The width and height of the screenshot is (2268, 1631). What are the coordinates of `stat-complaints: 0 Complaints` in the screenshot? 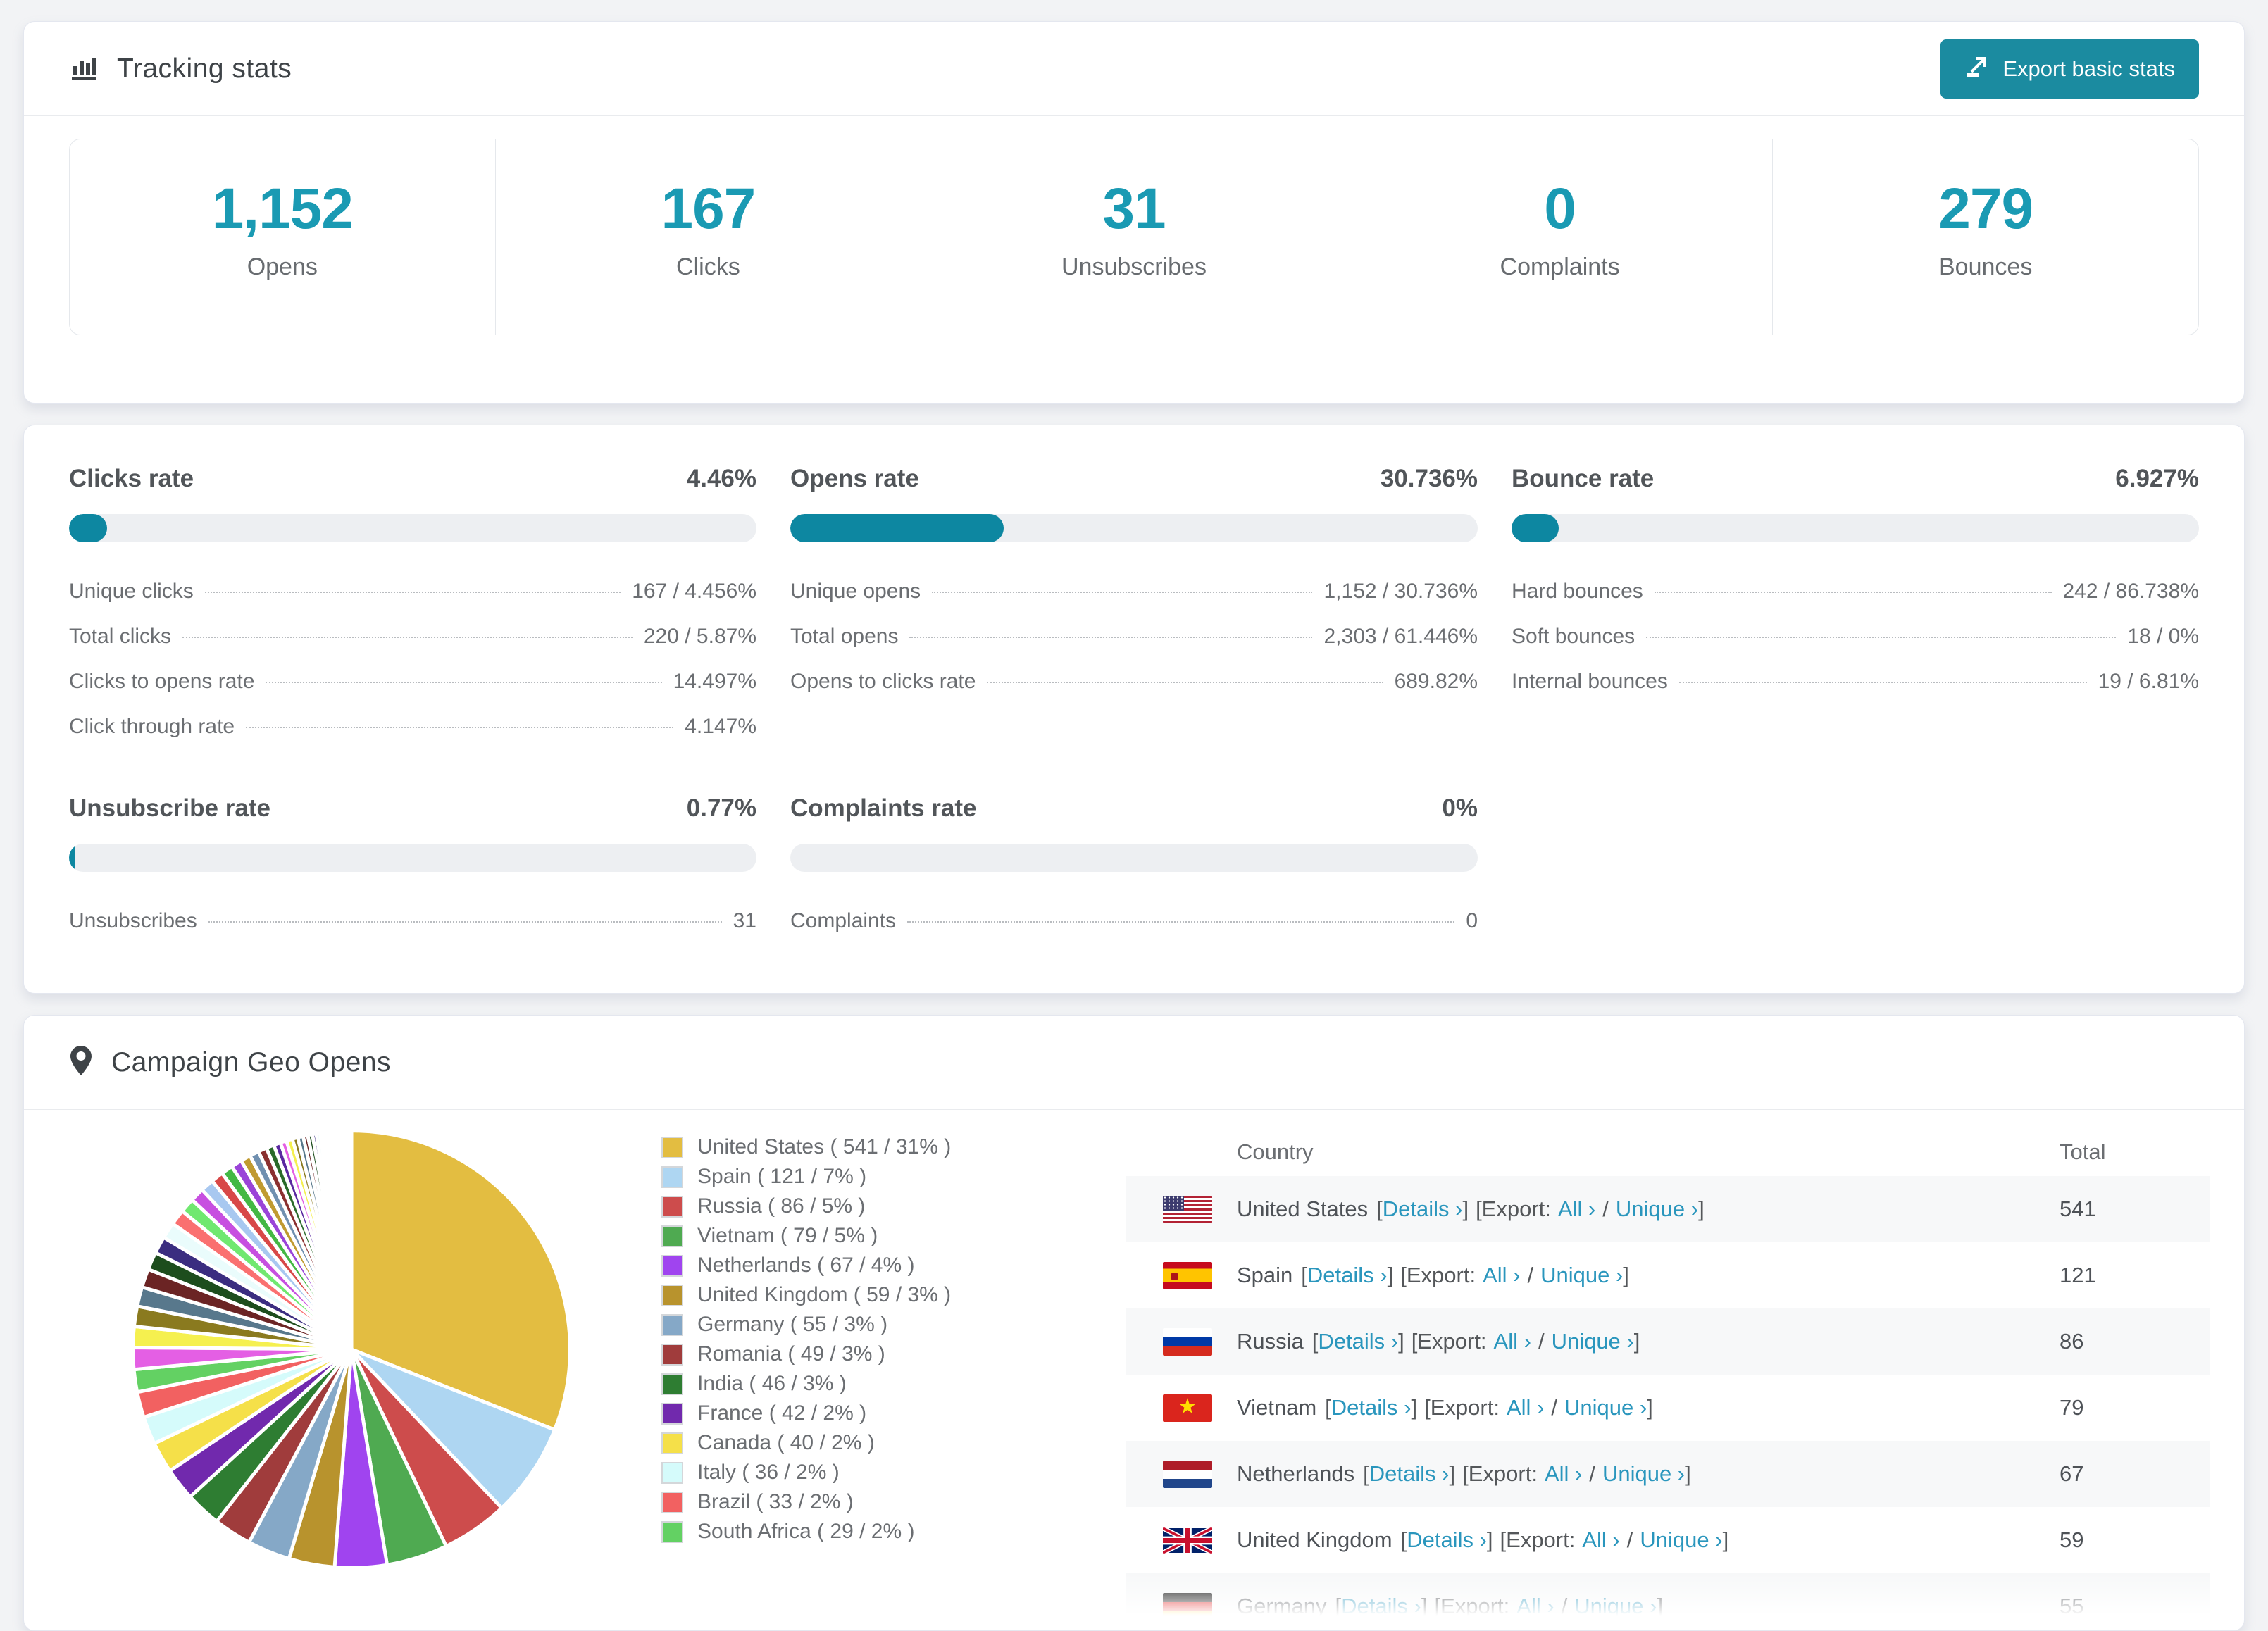 It's located at (1561, 237).